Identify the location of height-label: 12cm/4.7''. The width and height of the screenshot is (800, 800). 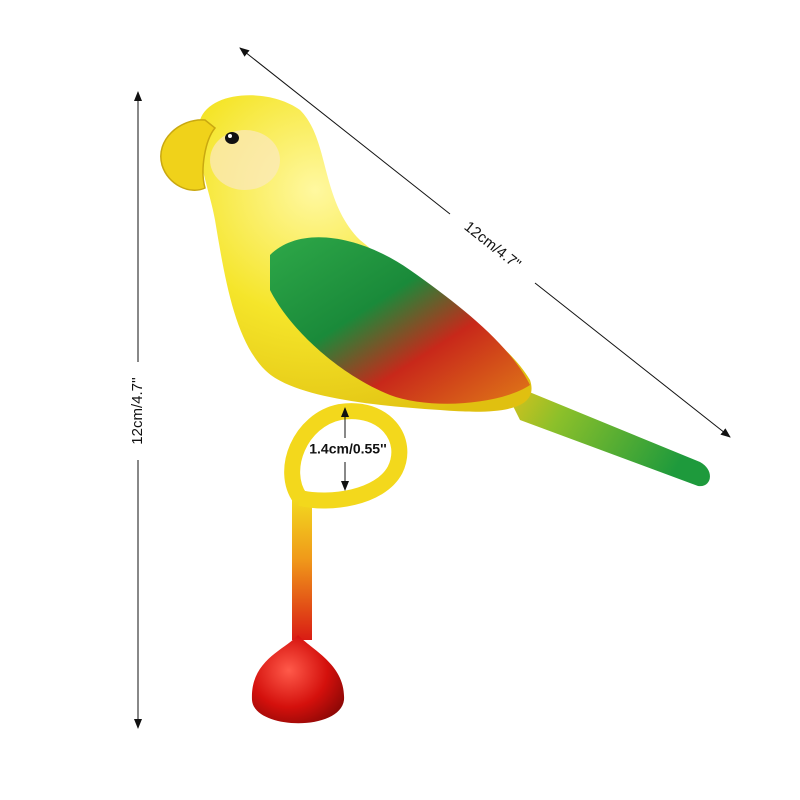
(137, 411).